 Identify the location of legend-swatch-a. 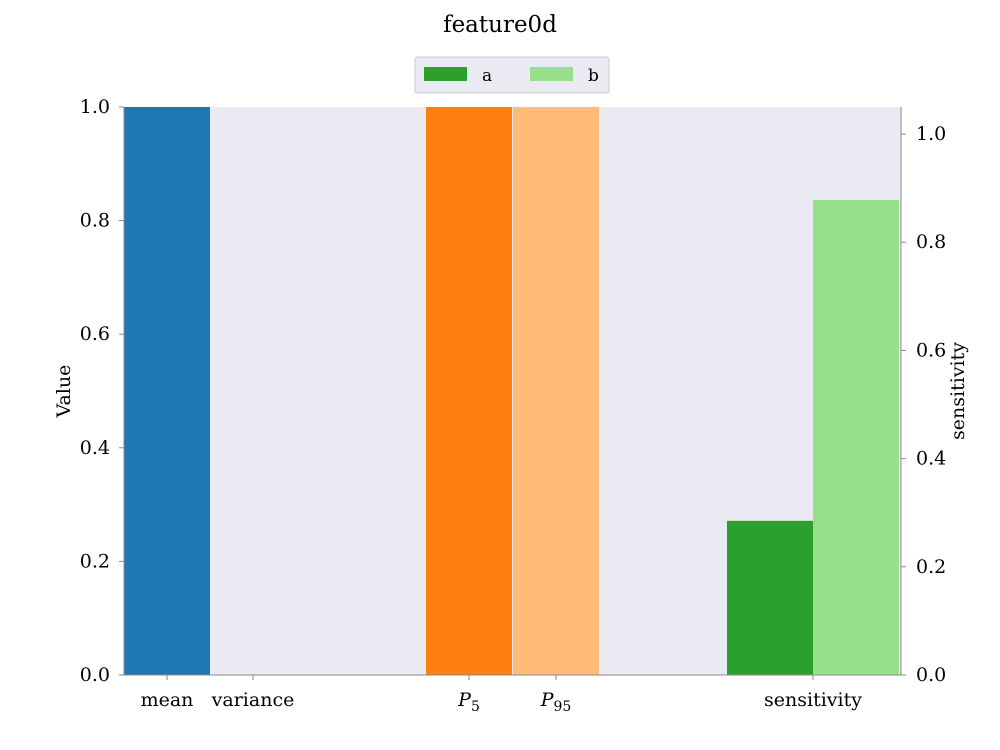
(445, 74).